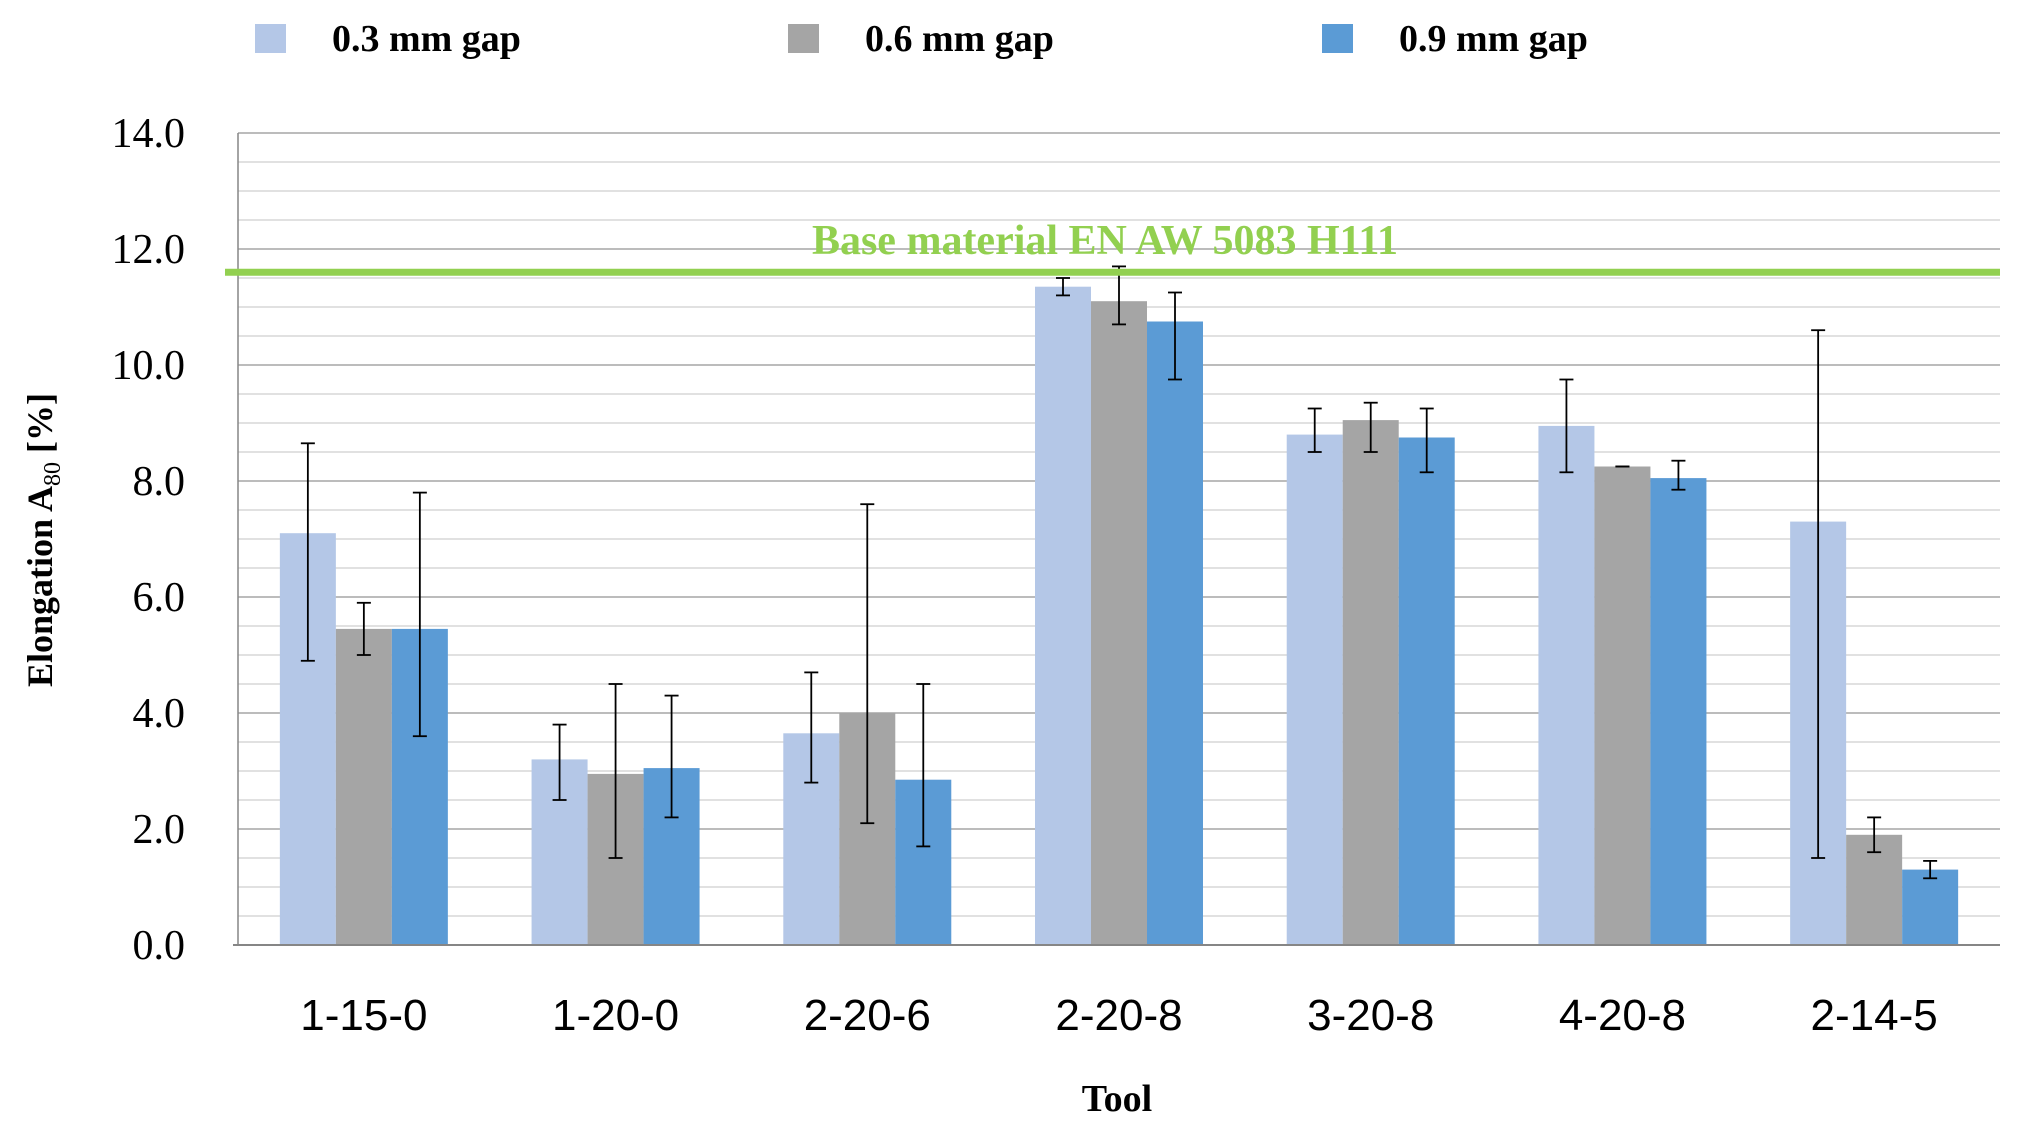  I want to click on y-tick-label: 2.0, so click(159, 830).